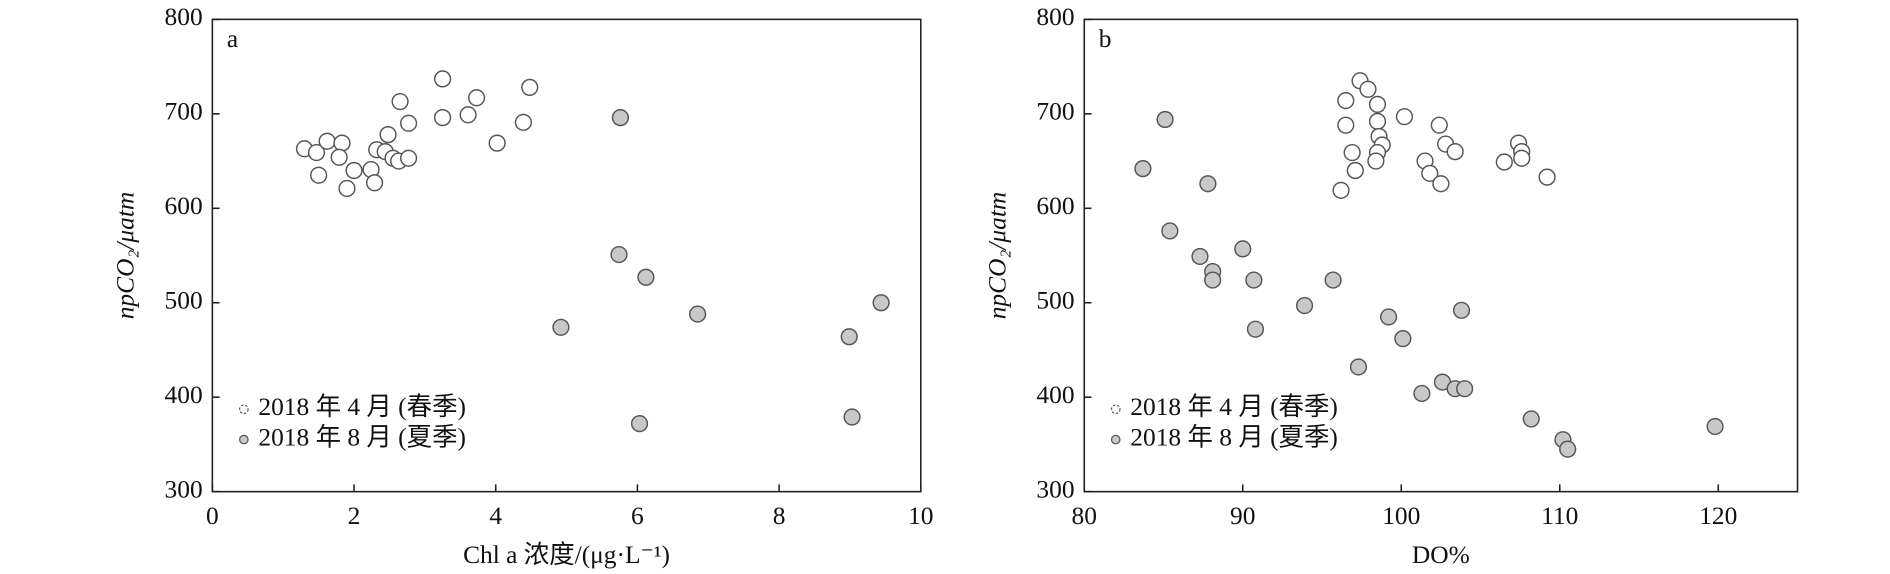 Image resolution: width=1890 pixels, height=574 pixels. What do you see at coordinates (1242, 515) in the screenshot?
I see `x-tick-label: 90` at bounding box center [1242, 515].